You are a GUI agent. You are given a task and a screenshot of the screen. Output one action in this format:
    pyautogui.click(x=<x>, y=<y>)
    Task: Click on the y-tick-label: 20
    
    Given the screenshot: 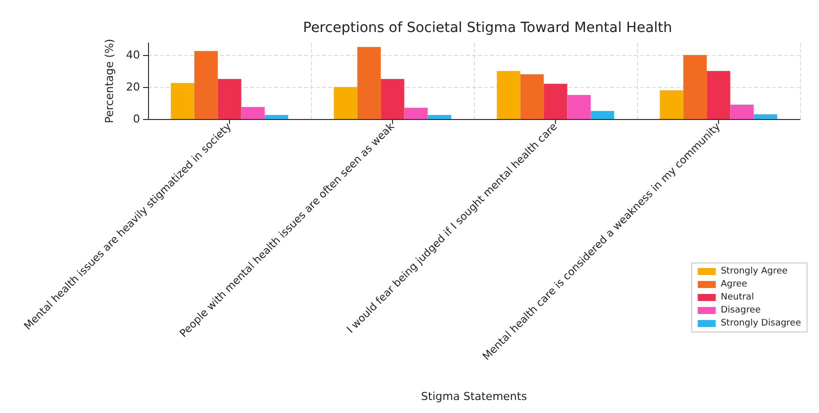 What is the action you would take?
    pyautogui.click(x=133, y=87)
    